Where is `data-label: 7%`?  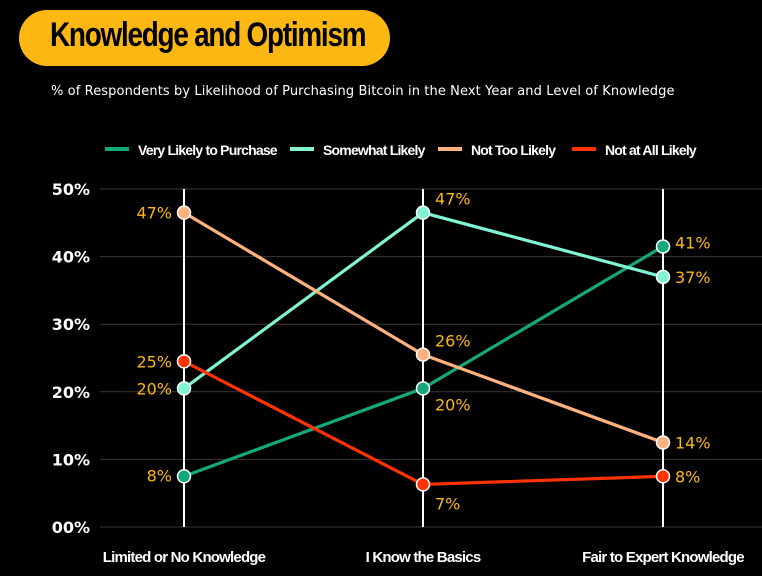
data-label: 7% is located at coordinates (447, 503).